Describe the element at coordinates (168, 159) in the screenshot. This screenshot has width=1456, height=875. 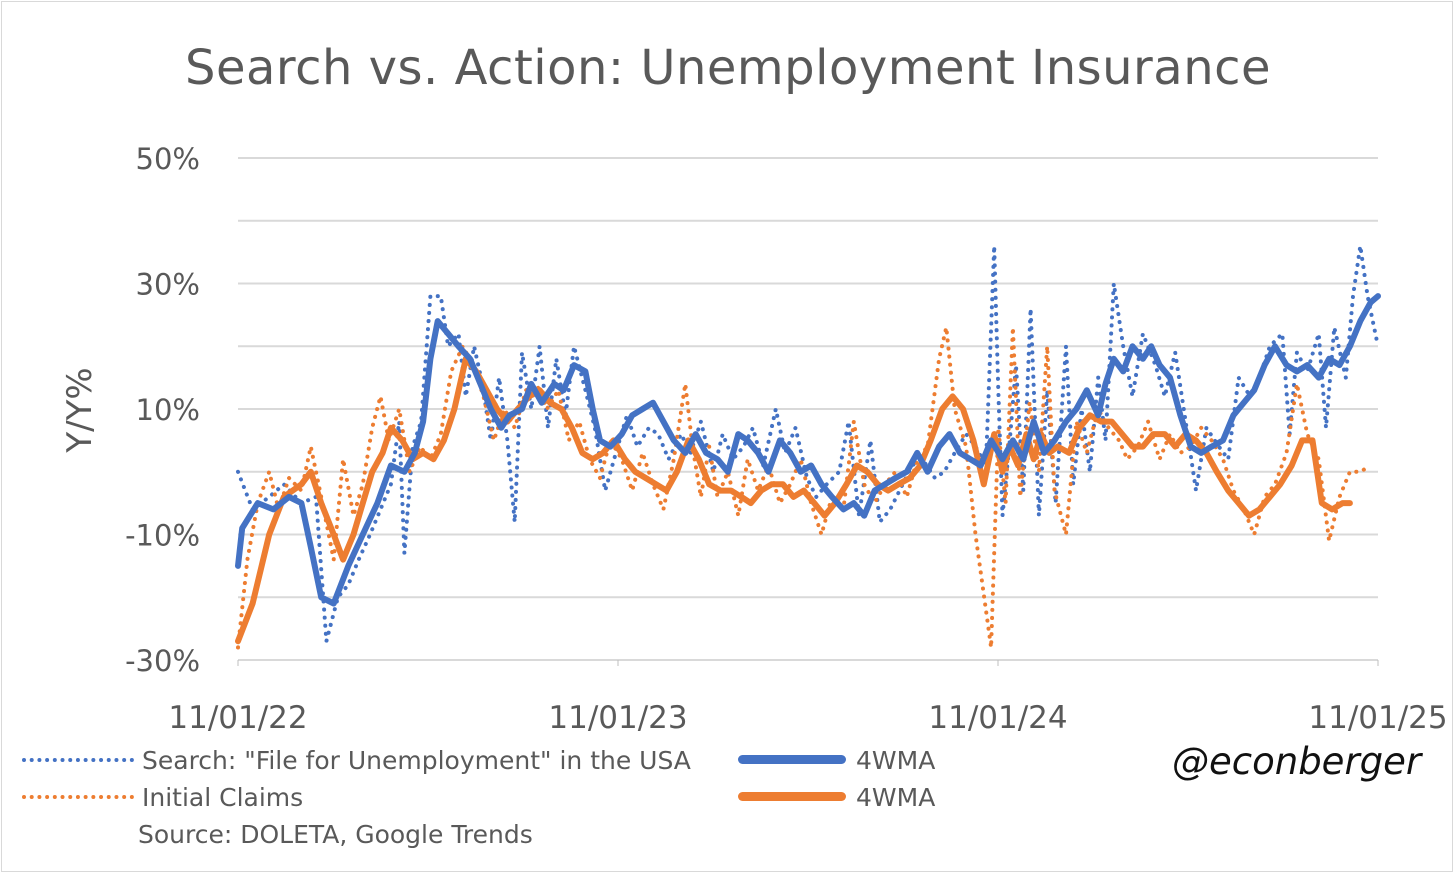
I see `y-tick-label: 50%` at that location.